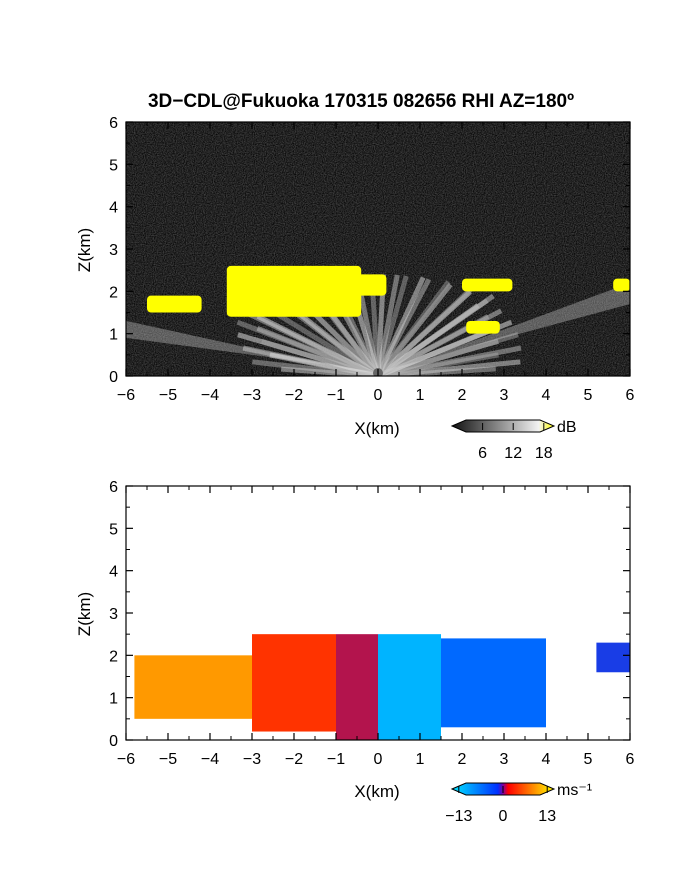 This screenshot has height=880, width=680. Describe the element at coordinates (513, 453) in the screenshot. I see `intensity-colorbar-tick-label: 12` at that location.